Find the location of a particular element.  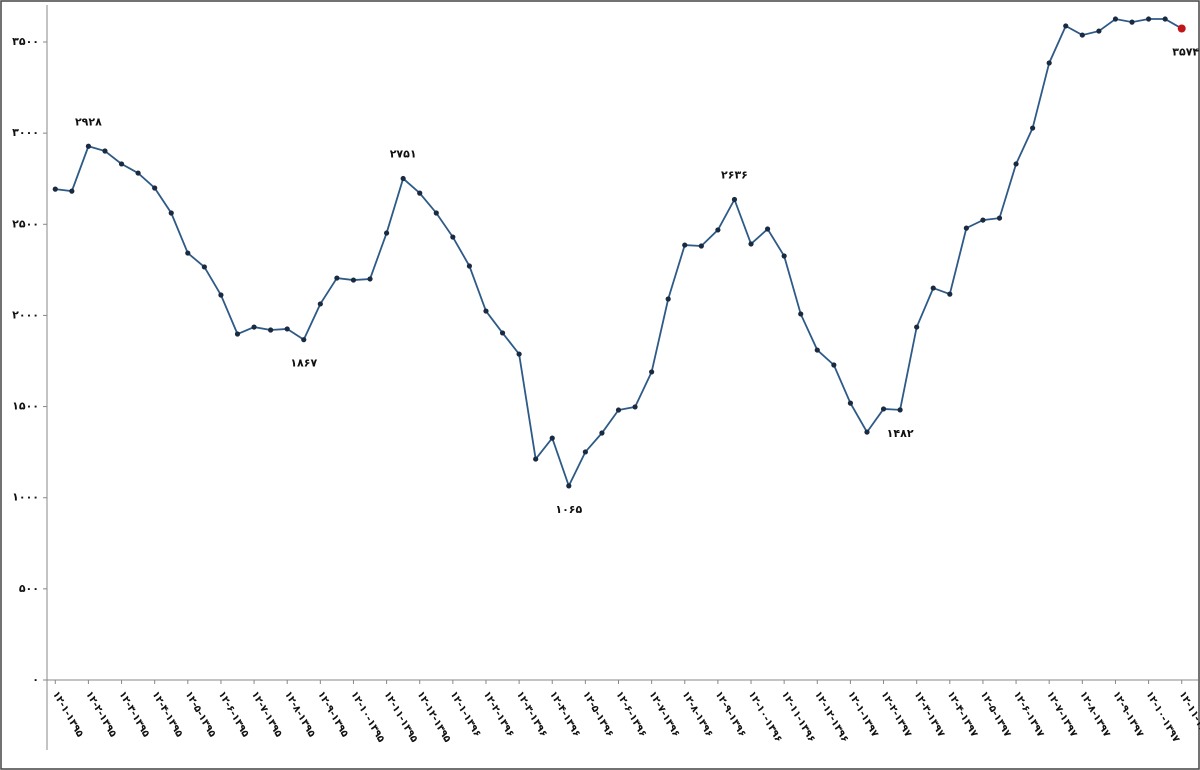

x-tick-label: ۱۲-۱۲-۱۳۹۶ is located at coordinates (831, 717).